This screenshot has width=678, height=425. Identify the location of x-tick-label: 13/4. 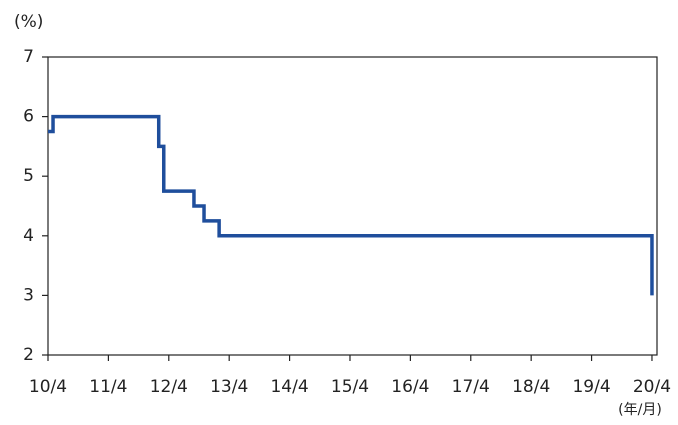
(229, 387).